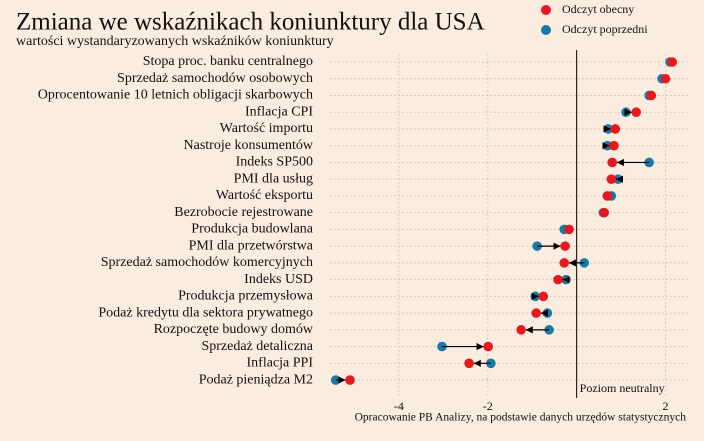  Describe the element at coordinates (598, 9) in the screenshot. I see `legend-label: Odczyt obecny` at that location.